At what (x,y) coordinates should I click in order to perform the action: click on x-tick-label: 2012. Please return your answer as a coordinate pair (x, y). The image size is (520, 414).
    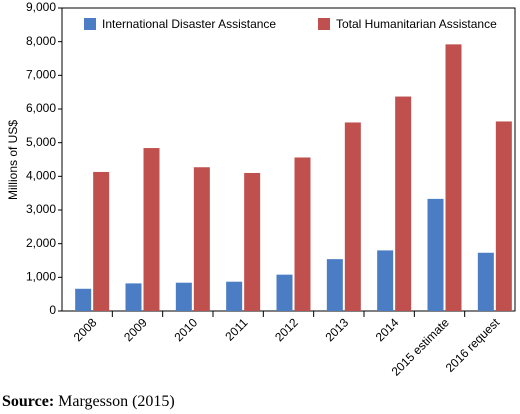
    Looking at the image, I should click on (286, 329).